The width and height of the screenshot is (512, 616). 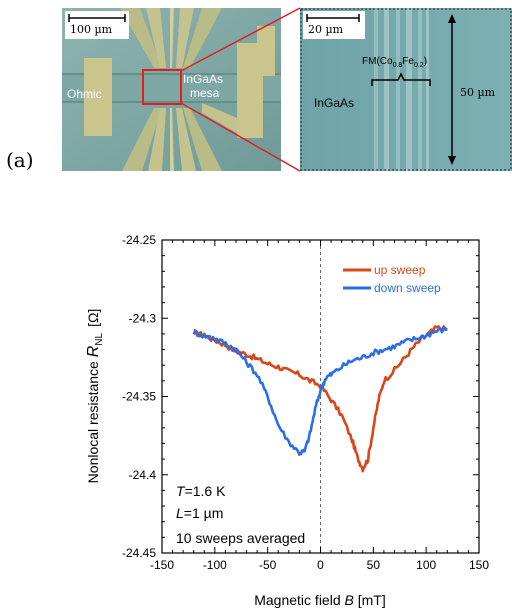 What do you see at coordinates (84, 94) in the screenshot?
I see `label-ohmic: Ohmic` at bounding box center [84, 94].